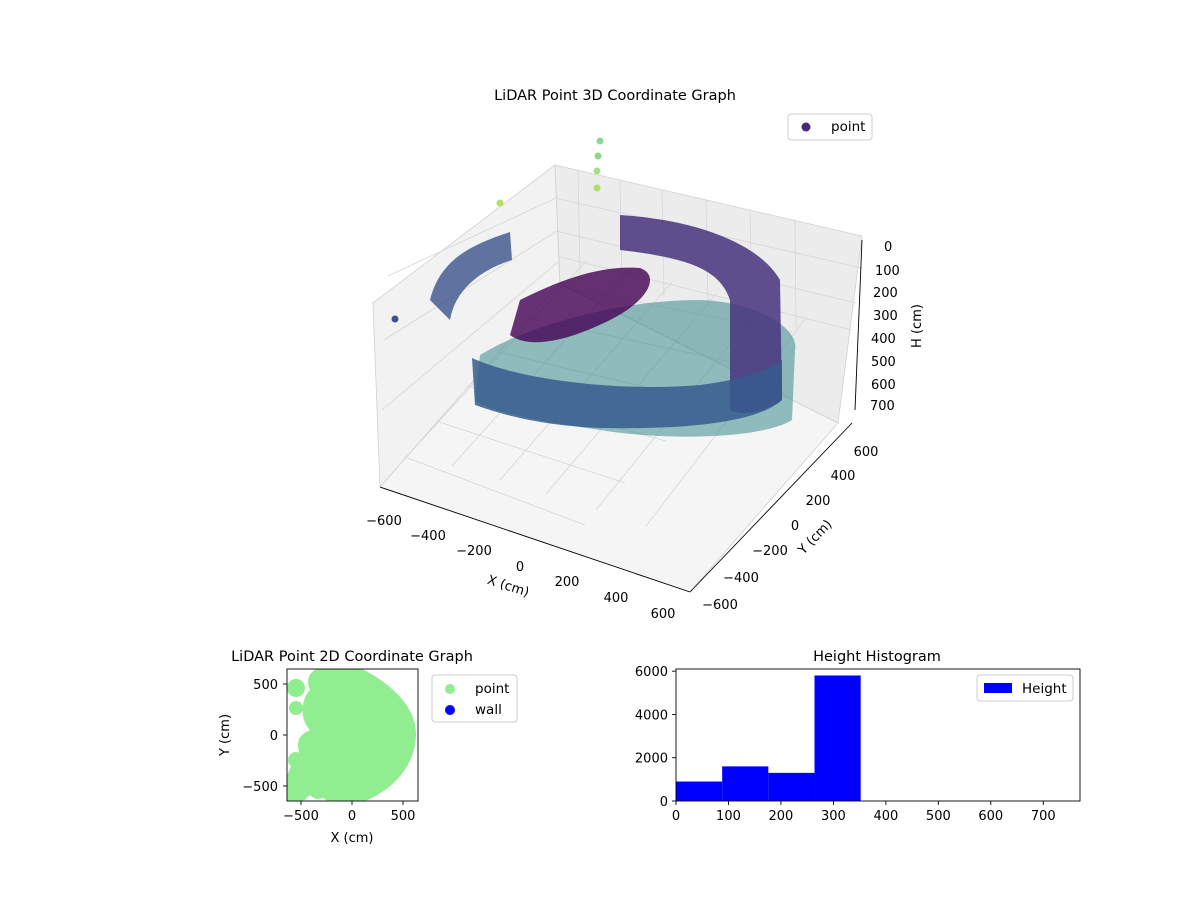 This screenshot has height=900, width=1200. What do you see at coordinates (450, 710) in the screenshot?
I see `legend-marker-wall` at bounding box center [450, 710].